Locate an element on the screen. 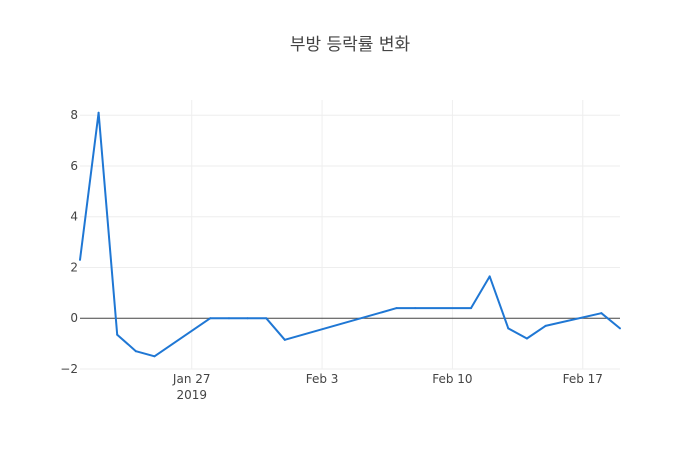 This screenshot has width=700, height=454. x-tick-label-line: Feb 3 is located at coordinates (322, 379).